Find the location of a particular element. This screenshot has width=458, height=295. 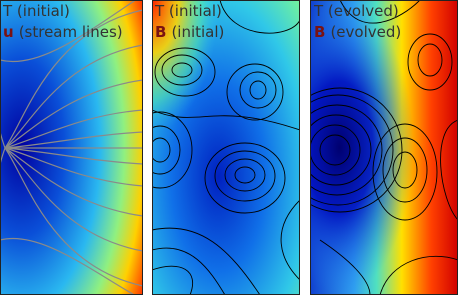

symbol: u is located at coordinates (8, 32).